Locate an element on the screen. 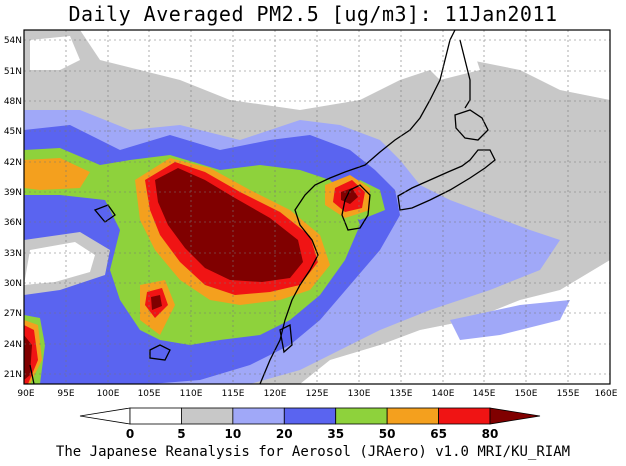 Image resolution: width=626 pixels, height=466 pixels. lon-tick-label: 130E is located at coordinates (359, 394).